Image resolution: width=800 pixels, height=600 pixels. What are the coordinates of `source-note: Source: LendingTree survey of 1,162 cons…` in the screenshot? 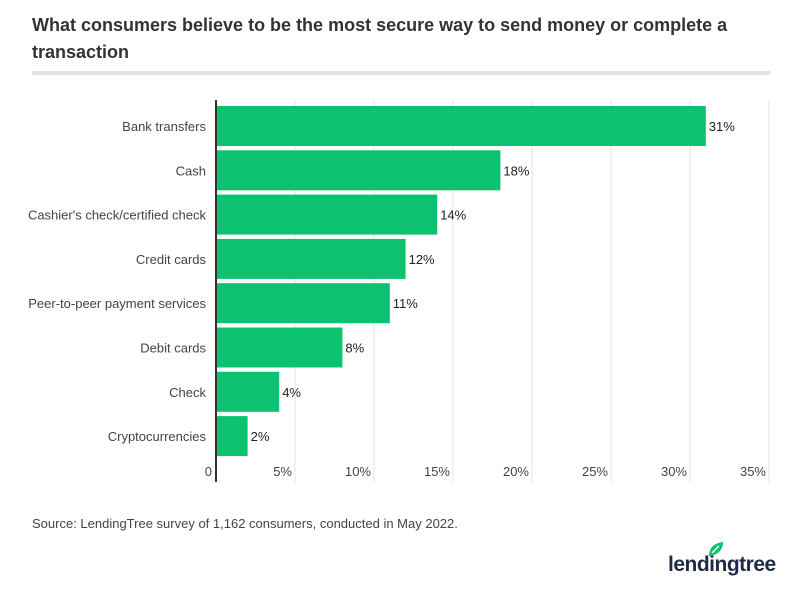 It's located at (245, 523).